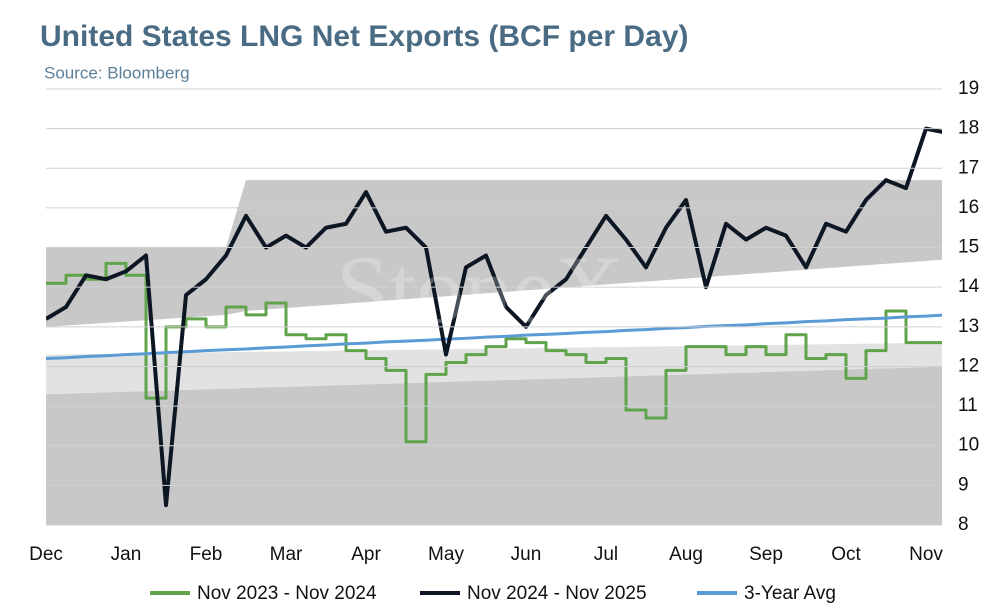  I want to click on y-tick-label: 10, so click(968, 445).